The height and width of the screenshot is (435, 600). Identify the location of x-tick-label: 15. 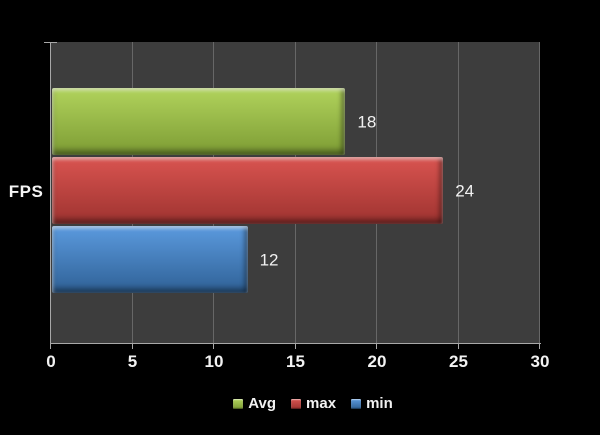
(295, 361).